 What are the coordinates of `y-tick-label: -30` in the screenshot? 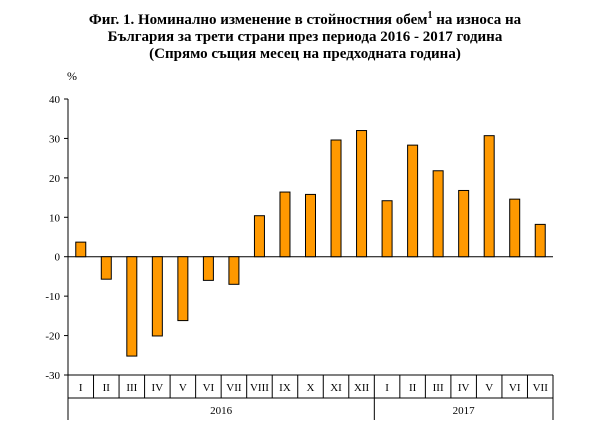 It's located at (52, 376).